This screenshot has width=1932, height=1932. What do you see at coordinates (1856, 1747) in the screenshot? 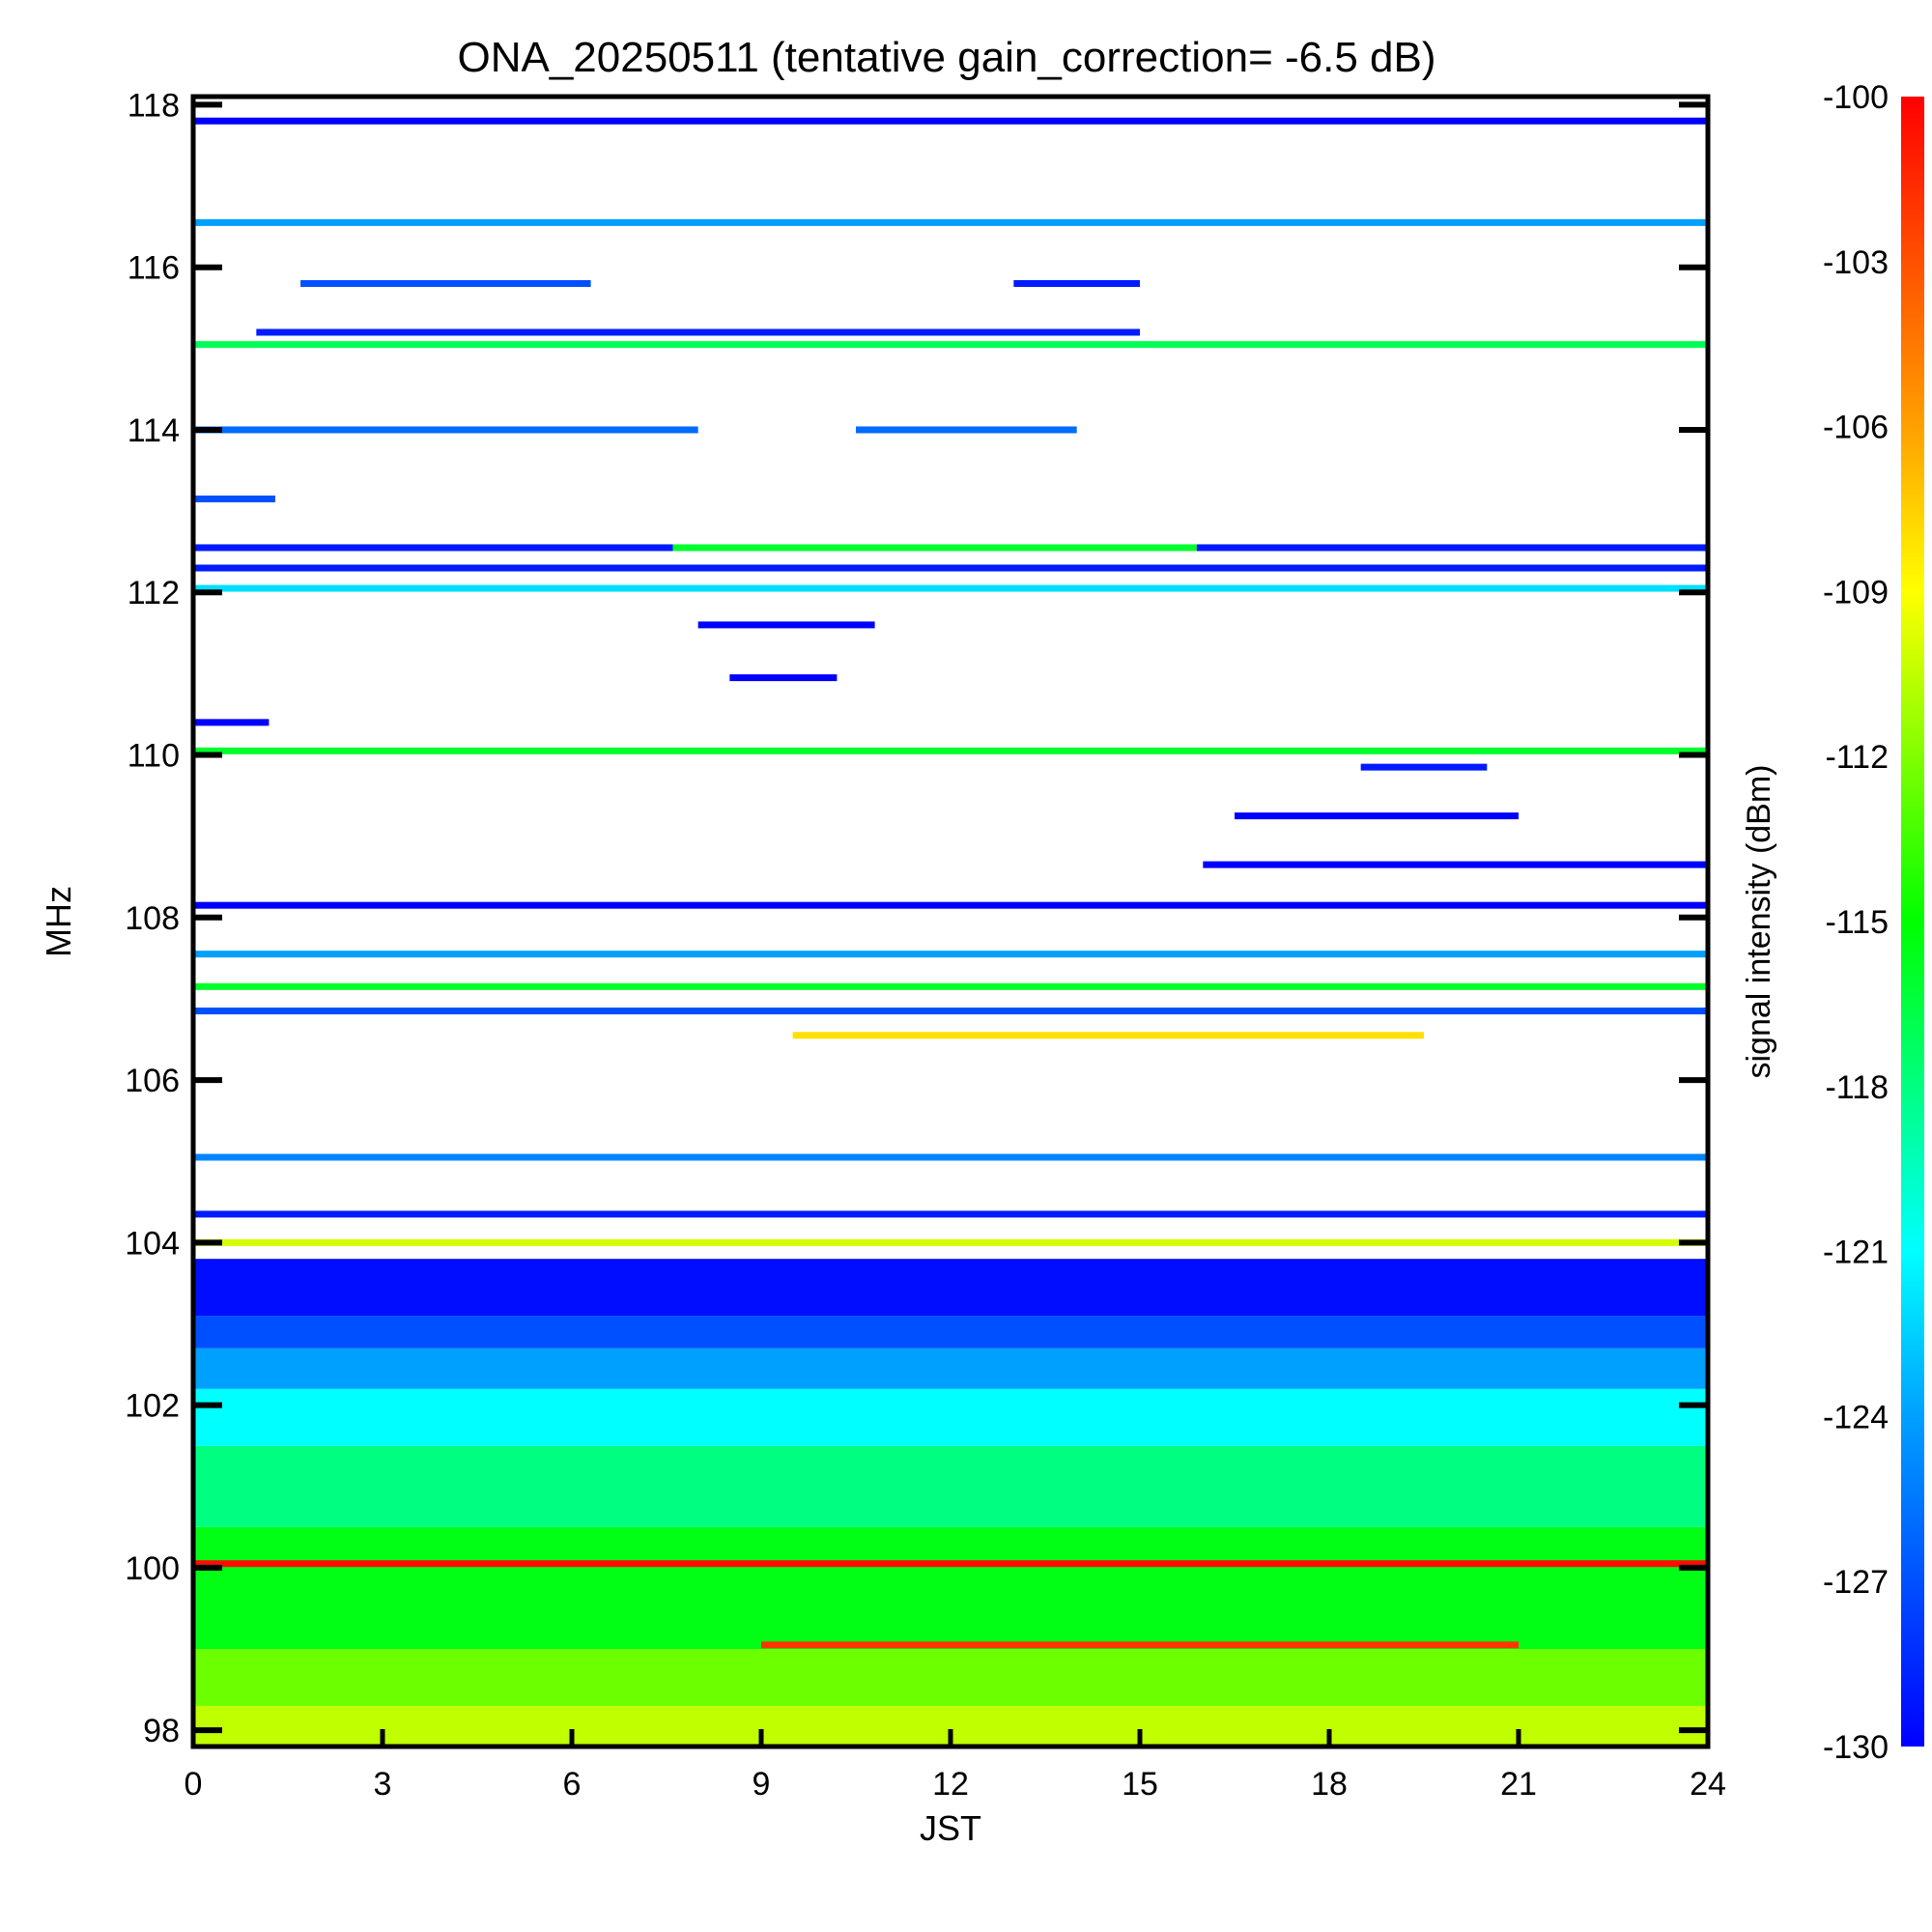
I see `colorbar-tick-label: -130` at bounding box center [1856, 1747].